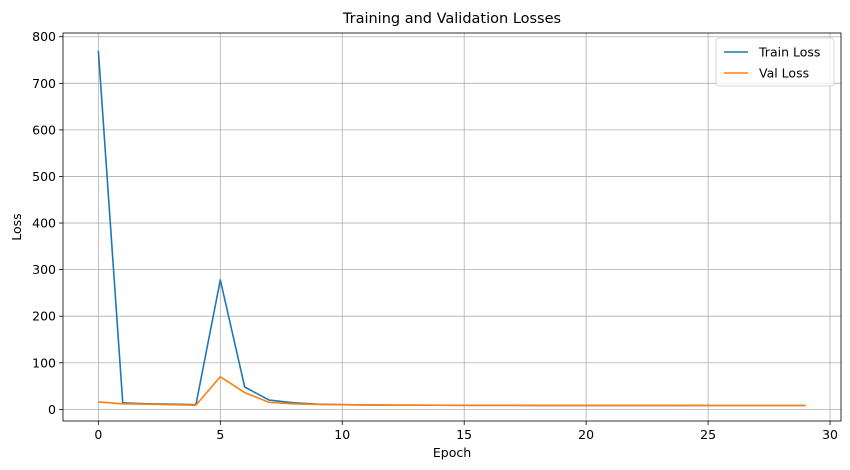  I want to click on y-tick-label: 500, so click(44, 176).